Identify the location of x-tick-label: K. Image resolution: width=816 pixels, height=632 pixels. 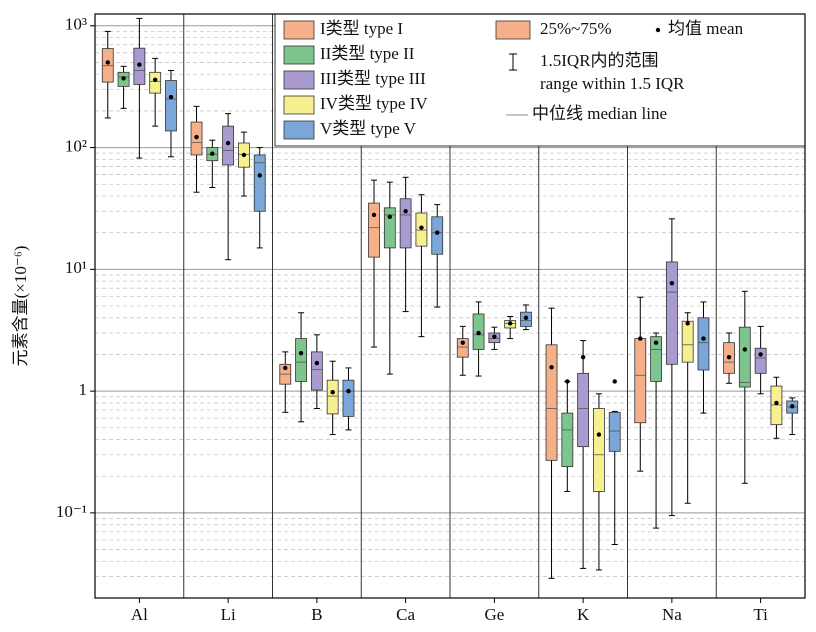
(583, 614).